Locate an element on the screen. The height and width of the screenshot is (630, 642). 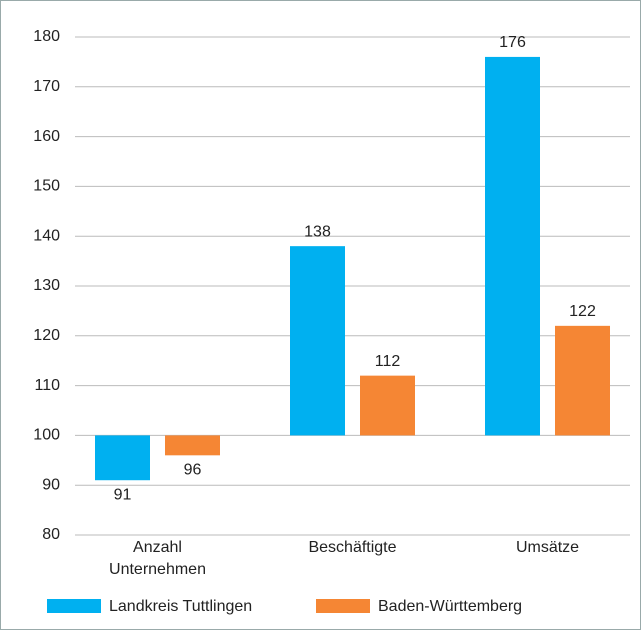
value-label: 112 is located at coordinates (388, 361).